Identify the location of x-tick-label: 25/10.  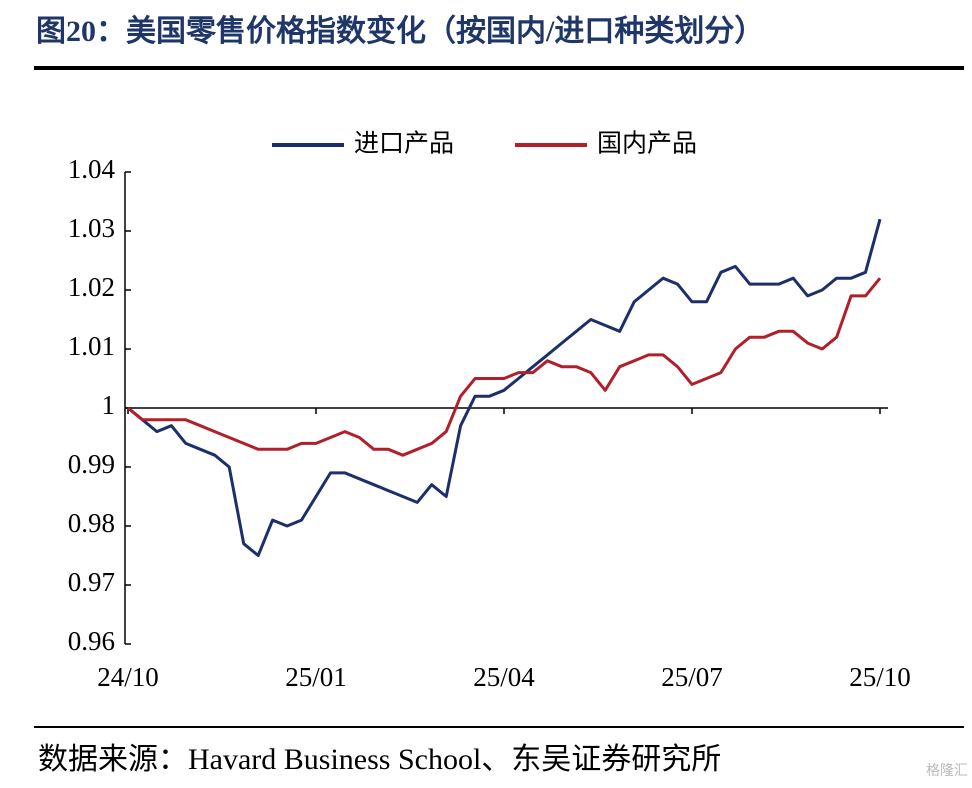
(880, 677).